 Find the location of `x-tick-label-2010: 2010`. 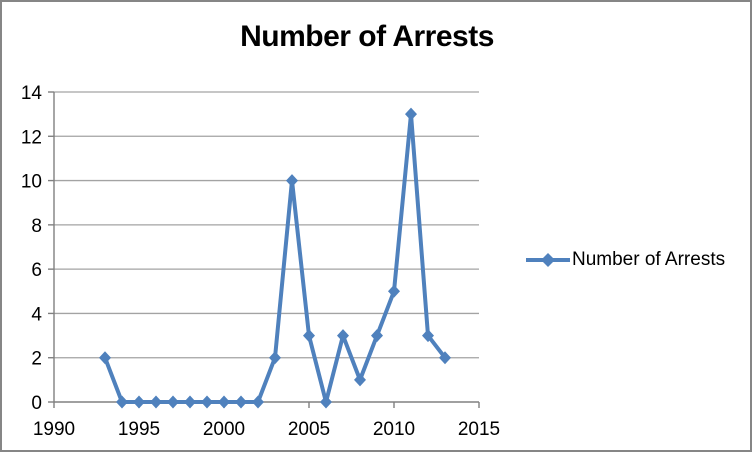

x-tick-label-2010: 2010 is located at coordinates (394, 429).